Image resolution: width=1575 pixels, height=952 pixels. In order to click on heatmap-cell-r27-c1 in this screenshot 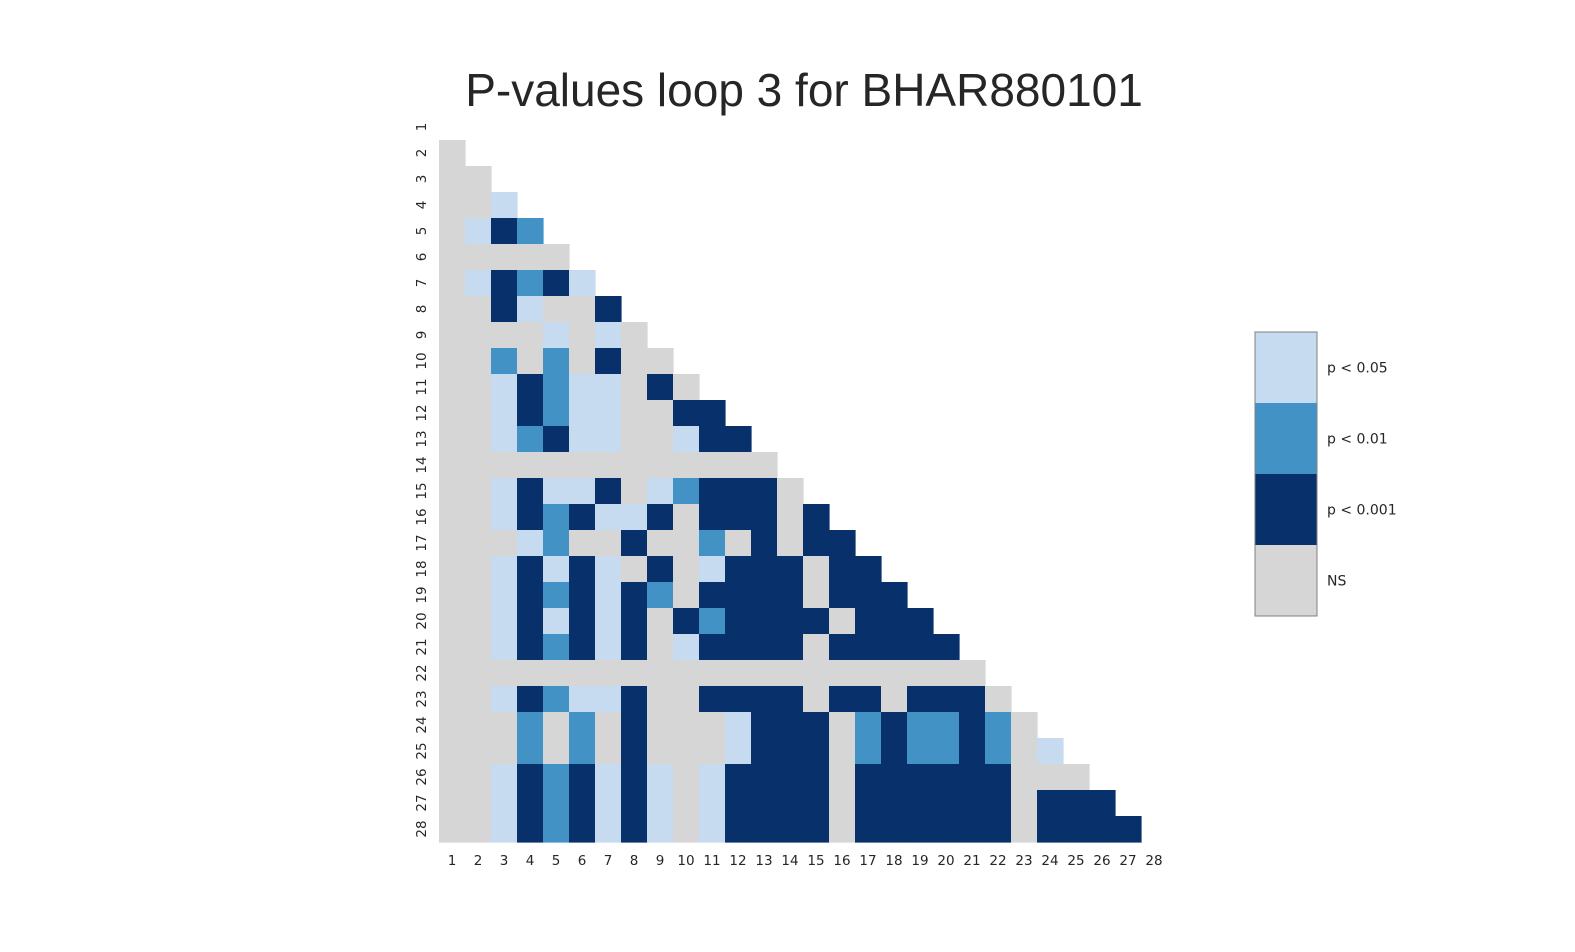, I will do `click(452, 803)`.